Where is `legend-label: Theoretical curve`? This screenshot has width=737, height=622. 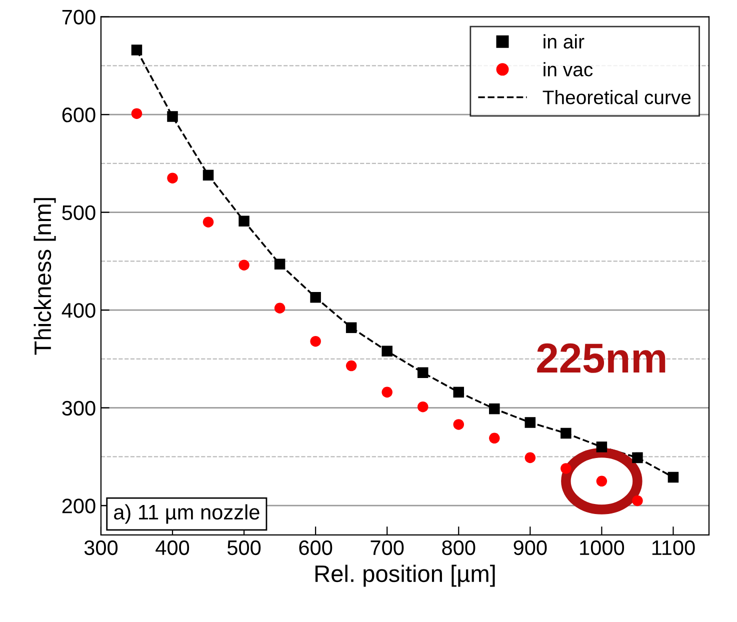 legend-label: Theoretical curve is located at coordinates (616, 97).